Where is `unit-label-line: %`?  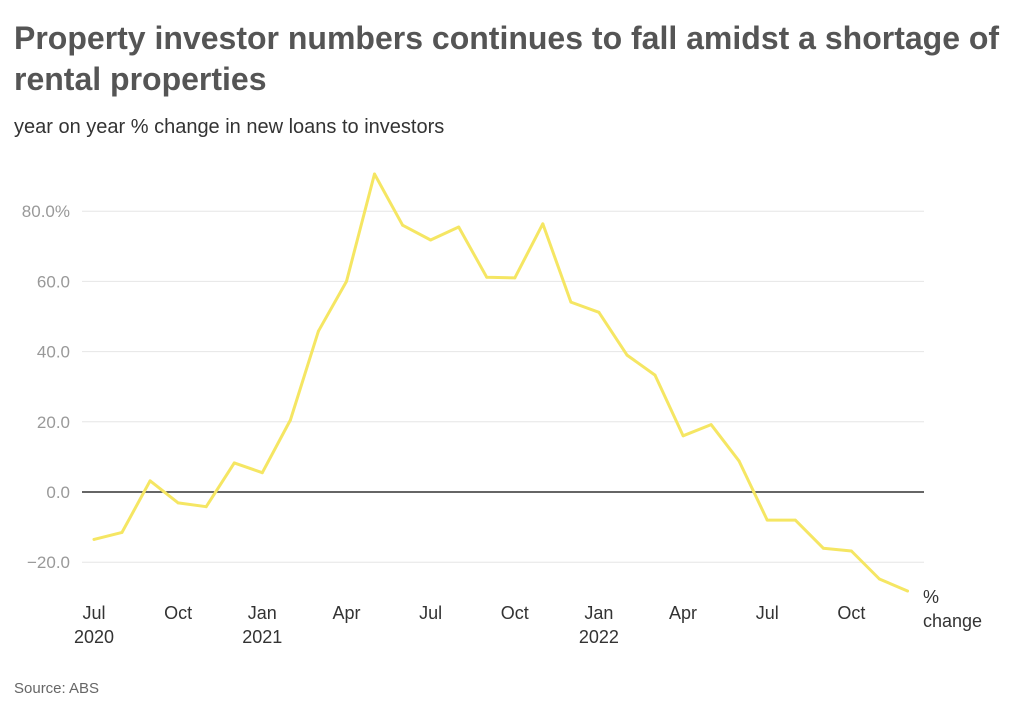 unit-label-line: % is located at coordinates (931, 597).